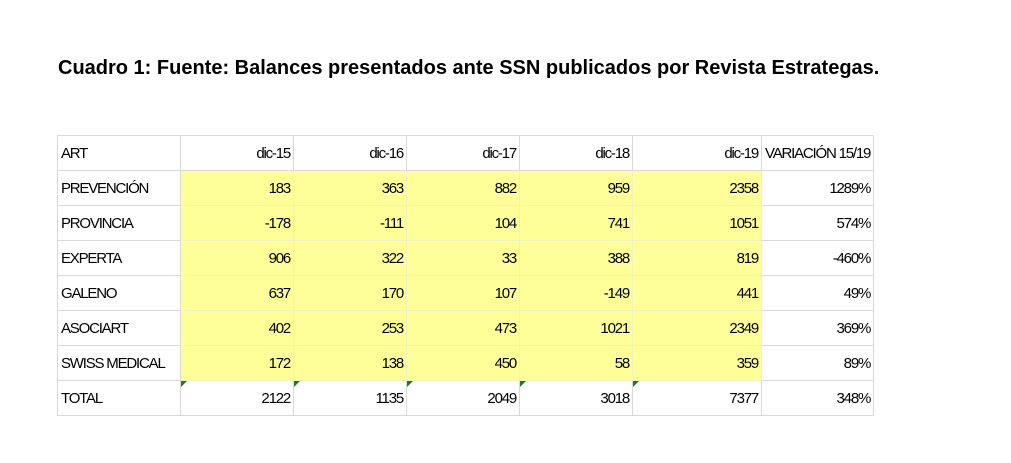 Image resolution: width=1011 pixels, height=463 pixels. I want to click on total-row: TOTAL 2122 1135 2049 3018 7377 348%, so click(466, 398).